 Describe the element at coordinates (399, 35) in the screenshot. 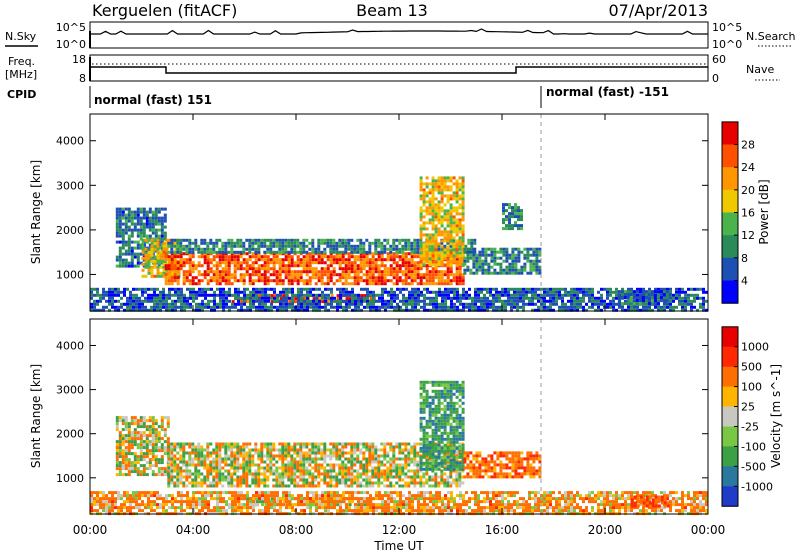

I see `noise-panel-frame` at that location.